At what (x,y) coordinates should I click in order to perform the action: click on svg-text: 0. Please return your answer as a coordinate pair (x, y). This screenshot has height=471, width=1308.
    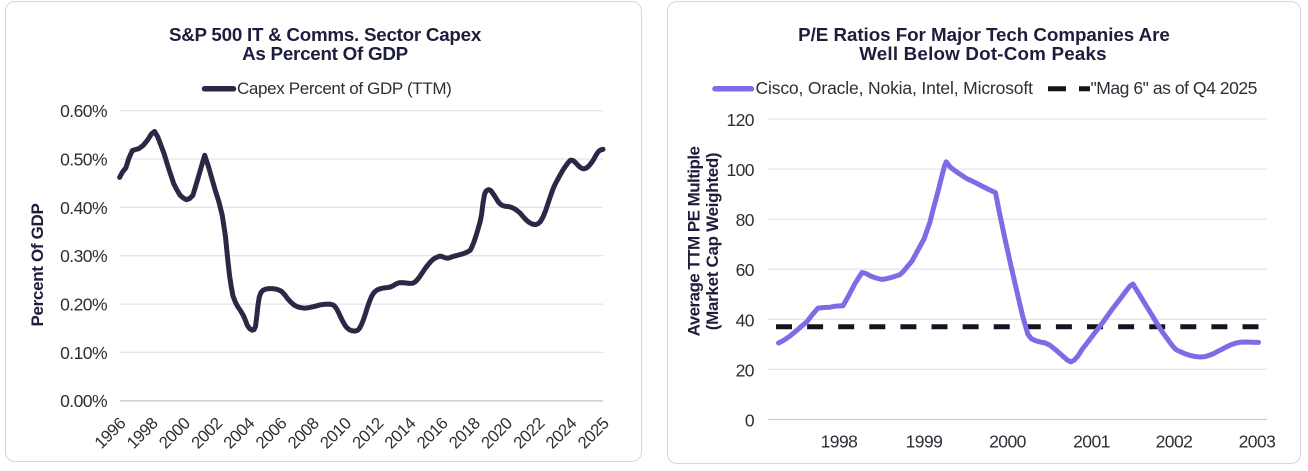
    Looking at the image, I should click on (750, 421).